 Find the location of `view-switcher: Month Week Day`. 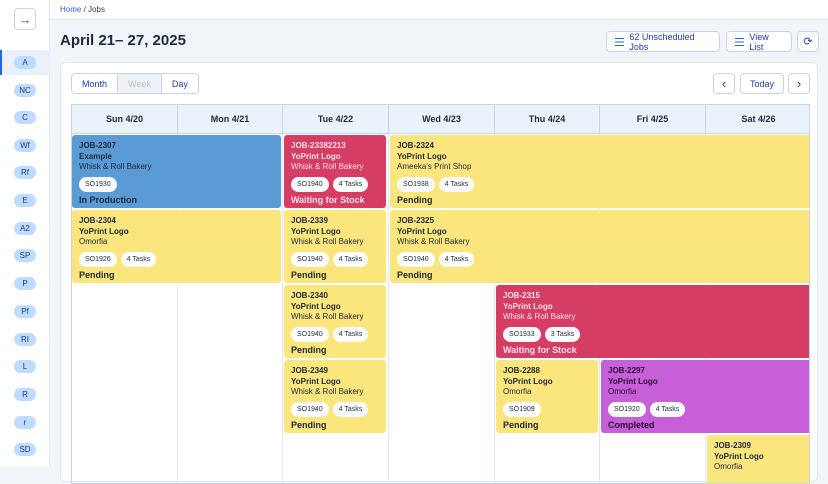

view-switcher: Month Week Day is located at coordinates (135, 83).